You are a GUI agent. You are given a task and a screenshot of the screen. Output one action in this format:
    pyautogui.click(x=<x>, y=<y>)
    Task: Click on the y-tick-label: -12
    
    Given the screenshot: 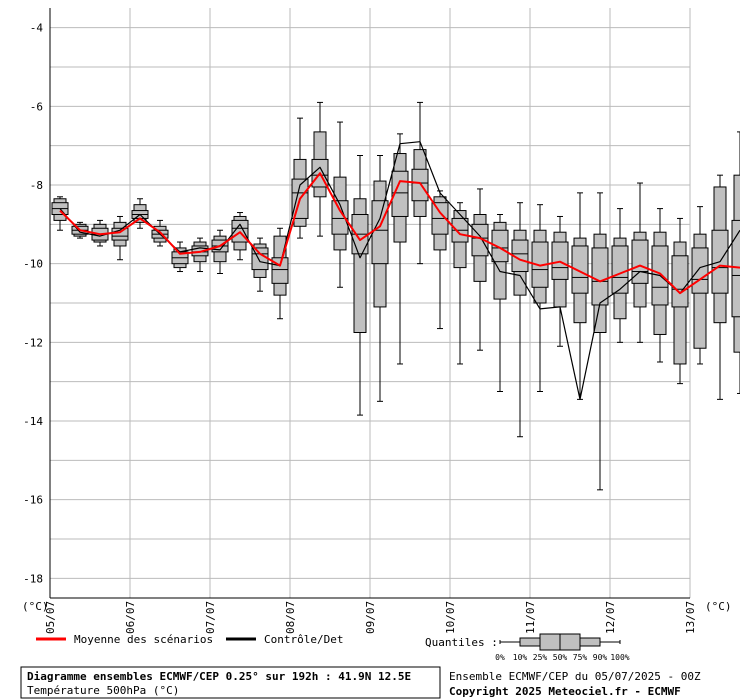 What is the action you would take?
    pyautogui.click(x=33, y=342)
    